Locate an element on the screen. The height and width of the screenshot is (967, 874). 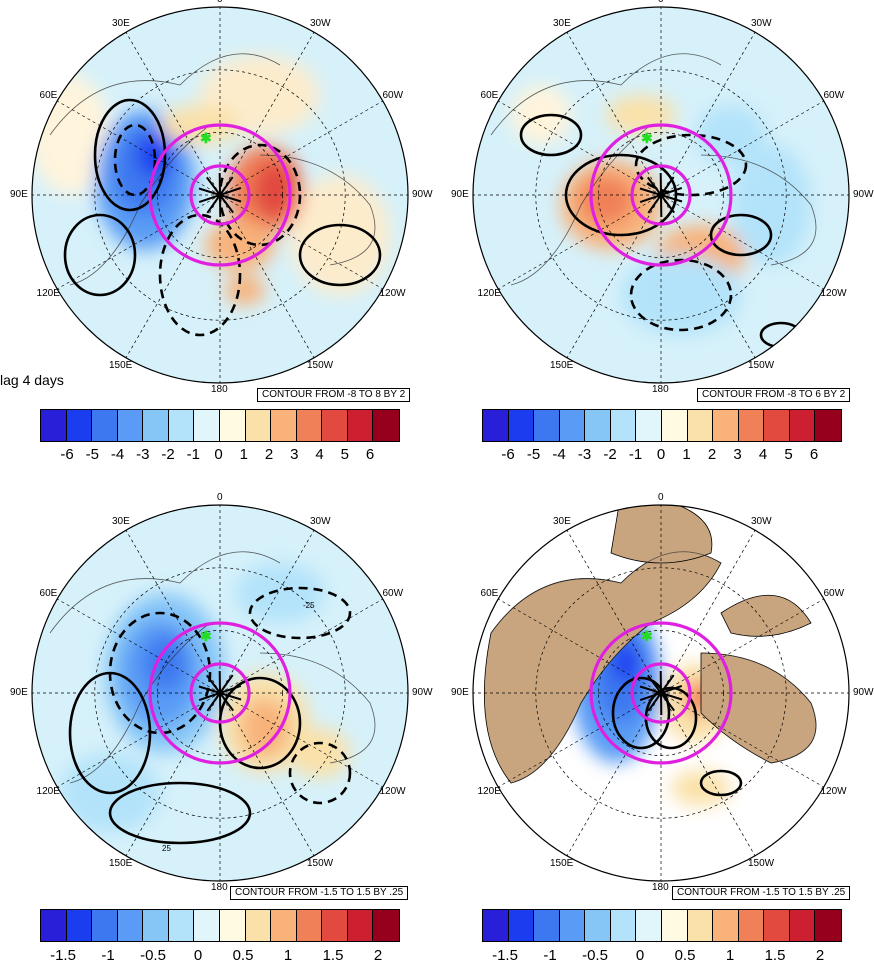
longitude-label: 30E is located at coordinates (562, 24).